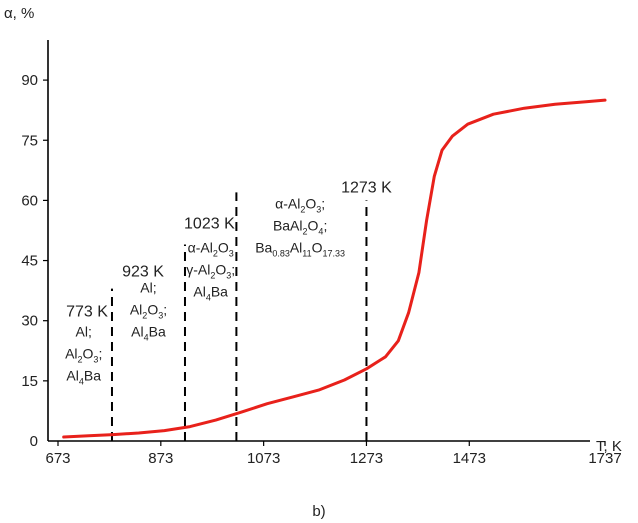 Image resolution: width=638 pixels, height=523 pixels. Describe the element at coordinates (29, 261) in the screenshot. I see `y-tick-label: 45` at that location.